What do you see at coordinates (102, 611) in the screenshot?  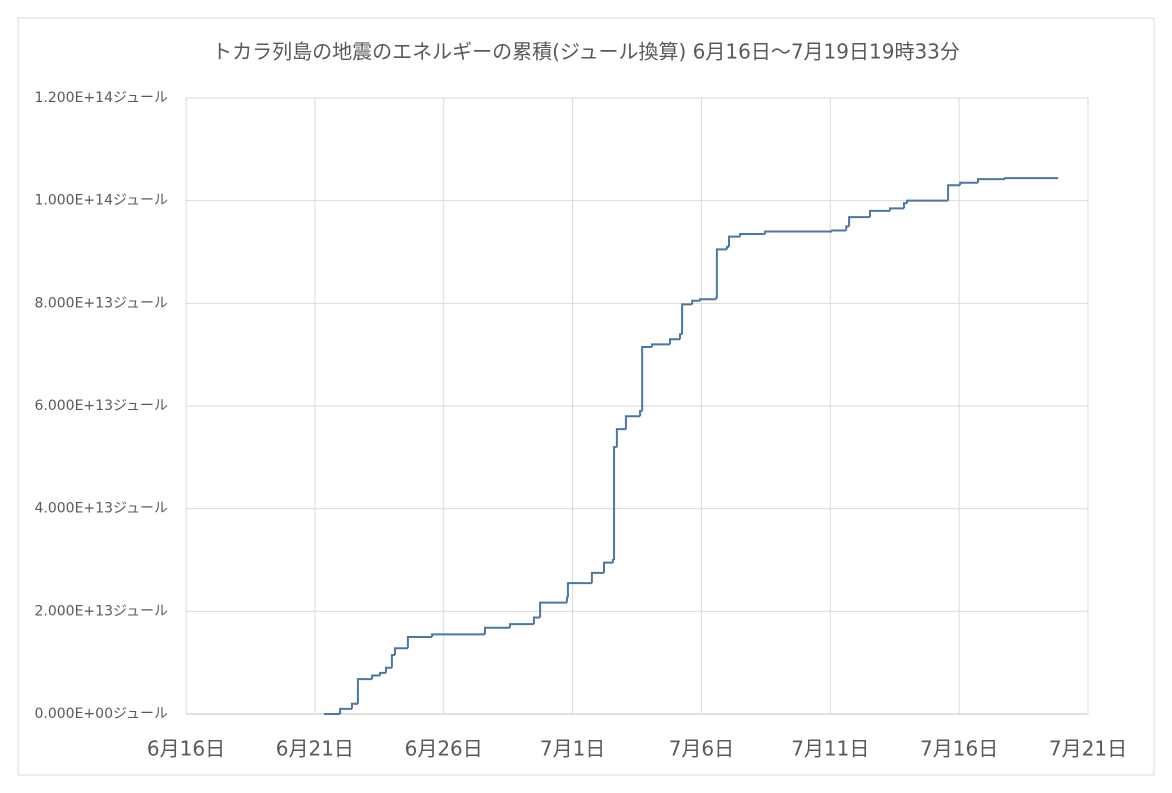 I see `y-tick-label: 2.000E+13ジュール` at bounding box center [102, 611].